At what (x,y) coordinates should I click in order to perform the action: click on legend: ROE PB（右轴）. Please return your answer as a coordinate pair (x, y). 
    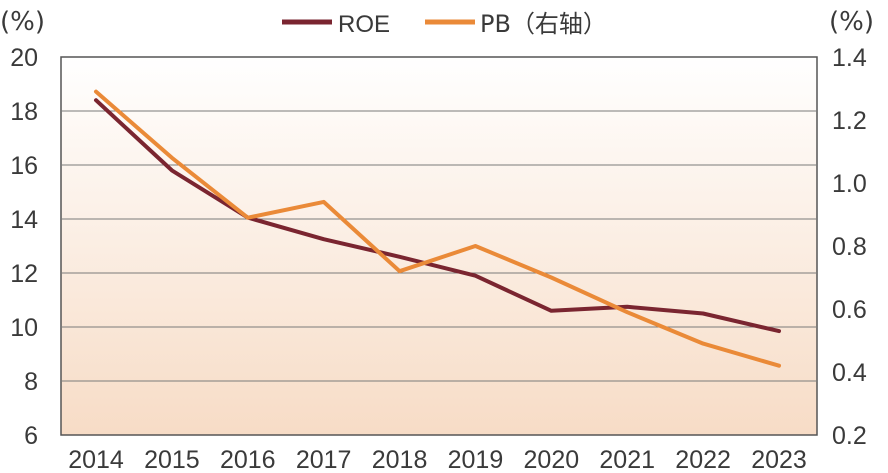
    Looking at the image, I should click on (444, 24).